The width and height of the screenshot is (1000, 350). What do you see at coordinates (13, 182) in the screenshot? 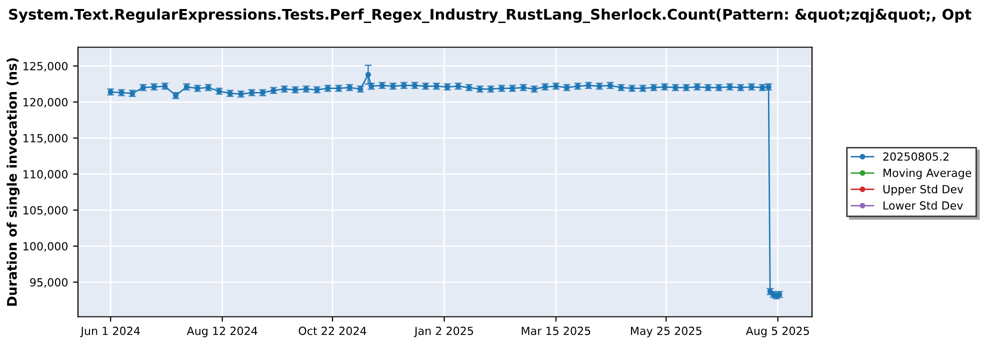
I see `y-axis-title: Duration of single invocation (ns)` at bounding box center [13, 182].